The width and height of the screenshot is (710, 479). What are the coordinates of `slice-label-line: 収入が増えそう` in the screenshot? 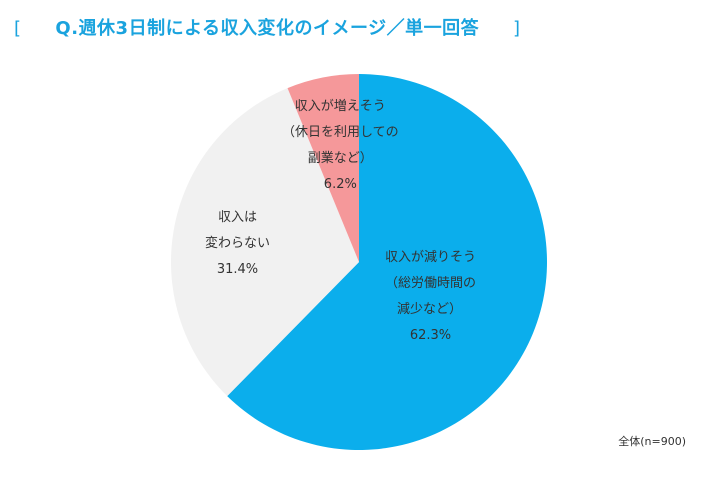 It's located at (340, 106).